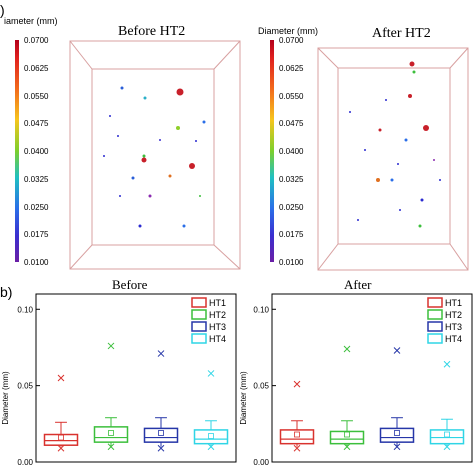 The image size is (474, 474). What do you see at coordinates (6, 292) in the screenshot?
I see `panel-b-letter: b)` at bounding box center [6, 292].